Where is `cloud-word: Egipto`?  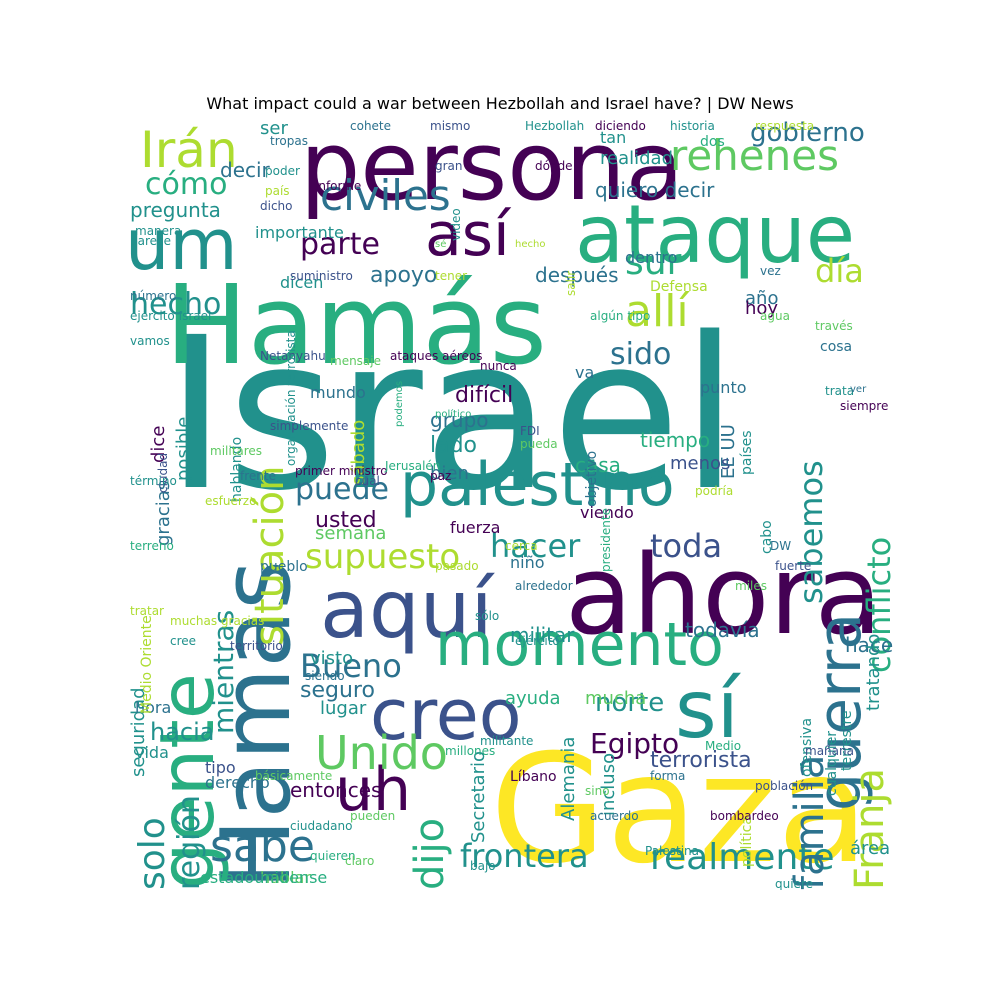 cloud-word: Egipto is located at coordinates (635, 743).